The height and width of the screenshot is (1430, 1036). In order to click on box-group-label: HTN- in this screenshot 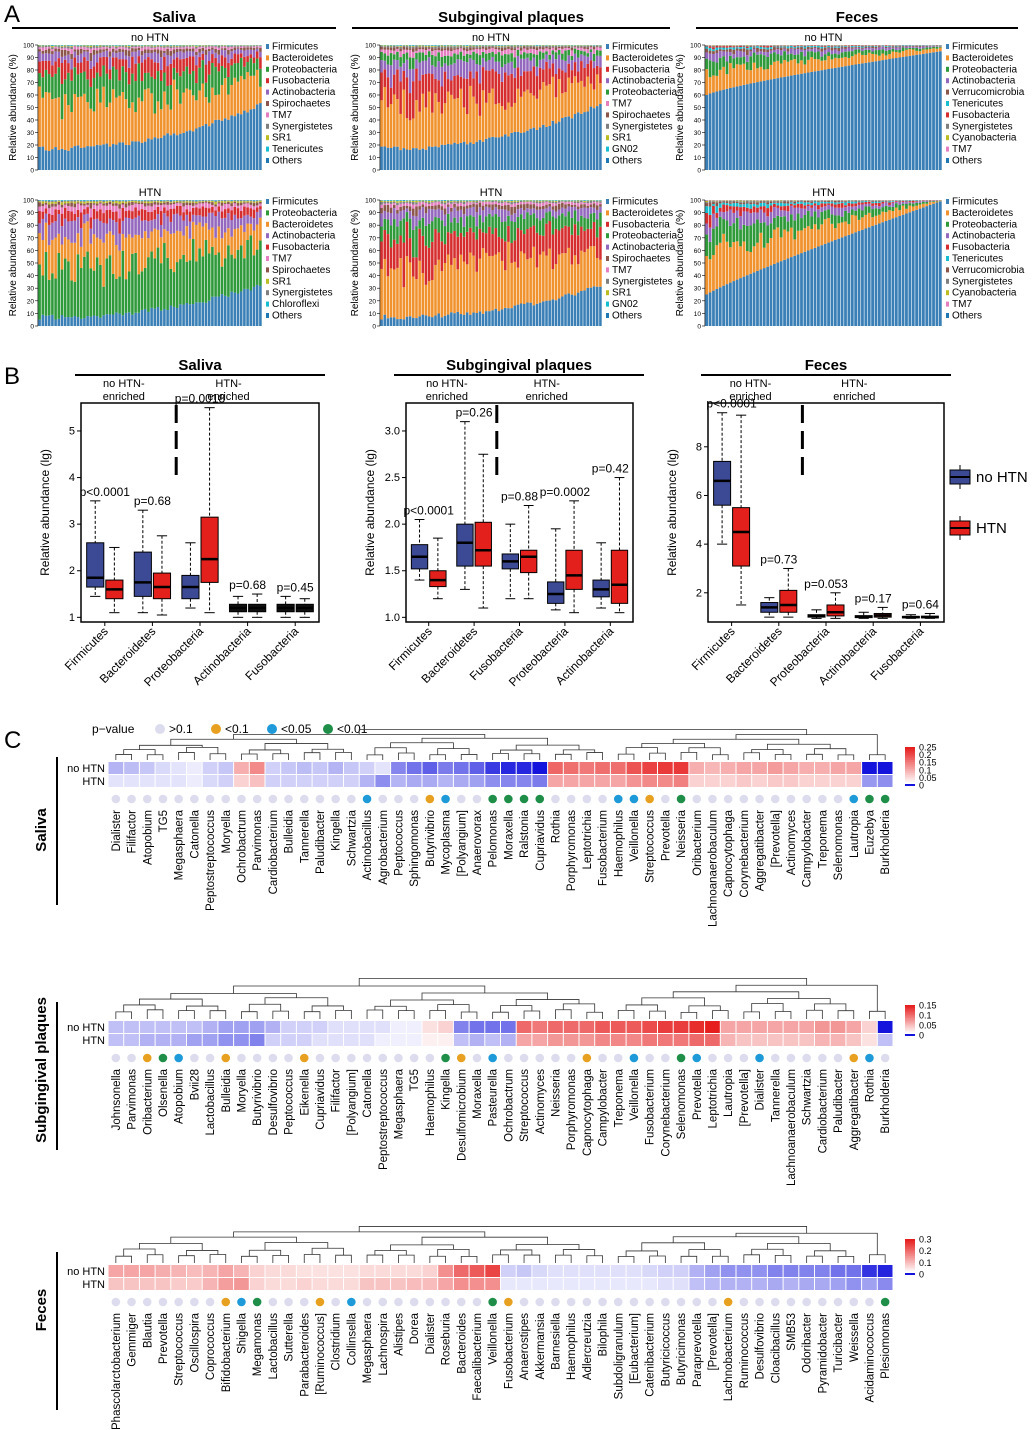, I will do `click(228, 384)`.